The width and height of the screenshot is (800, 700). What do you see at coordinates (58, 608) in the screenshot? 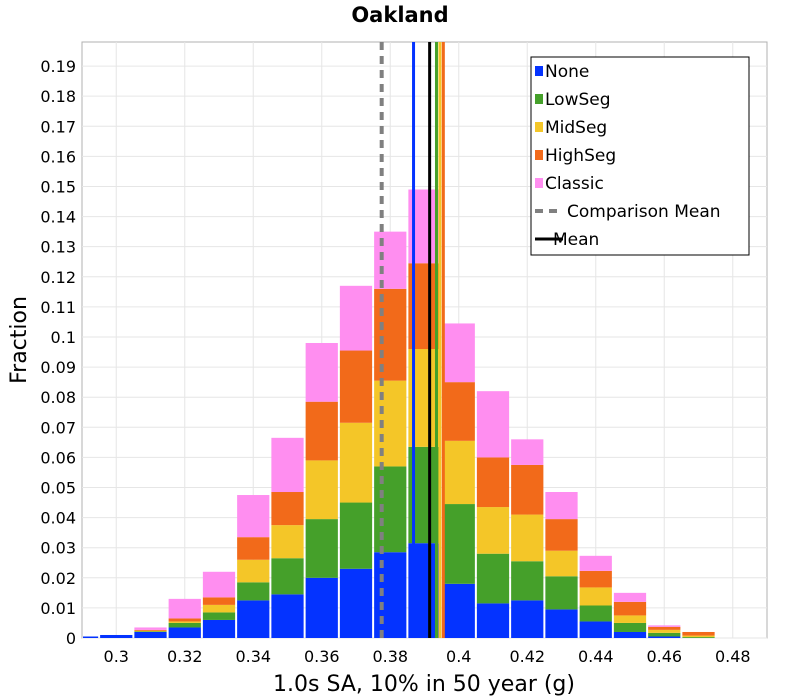
I see `y-tick-label: 0.01` at bounding box center [58, 608].